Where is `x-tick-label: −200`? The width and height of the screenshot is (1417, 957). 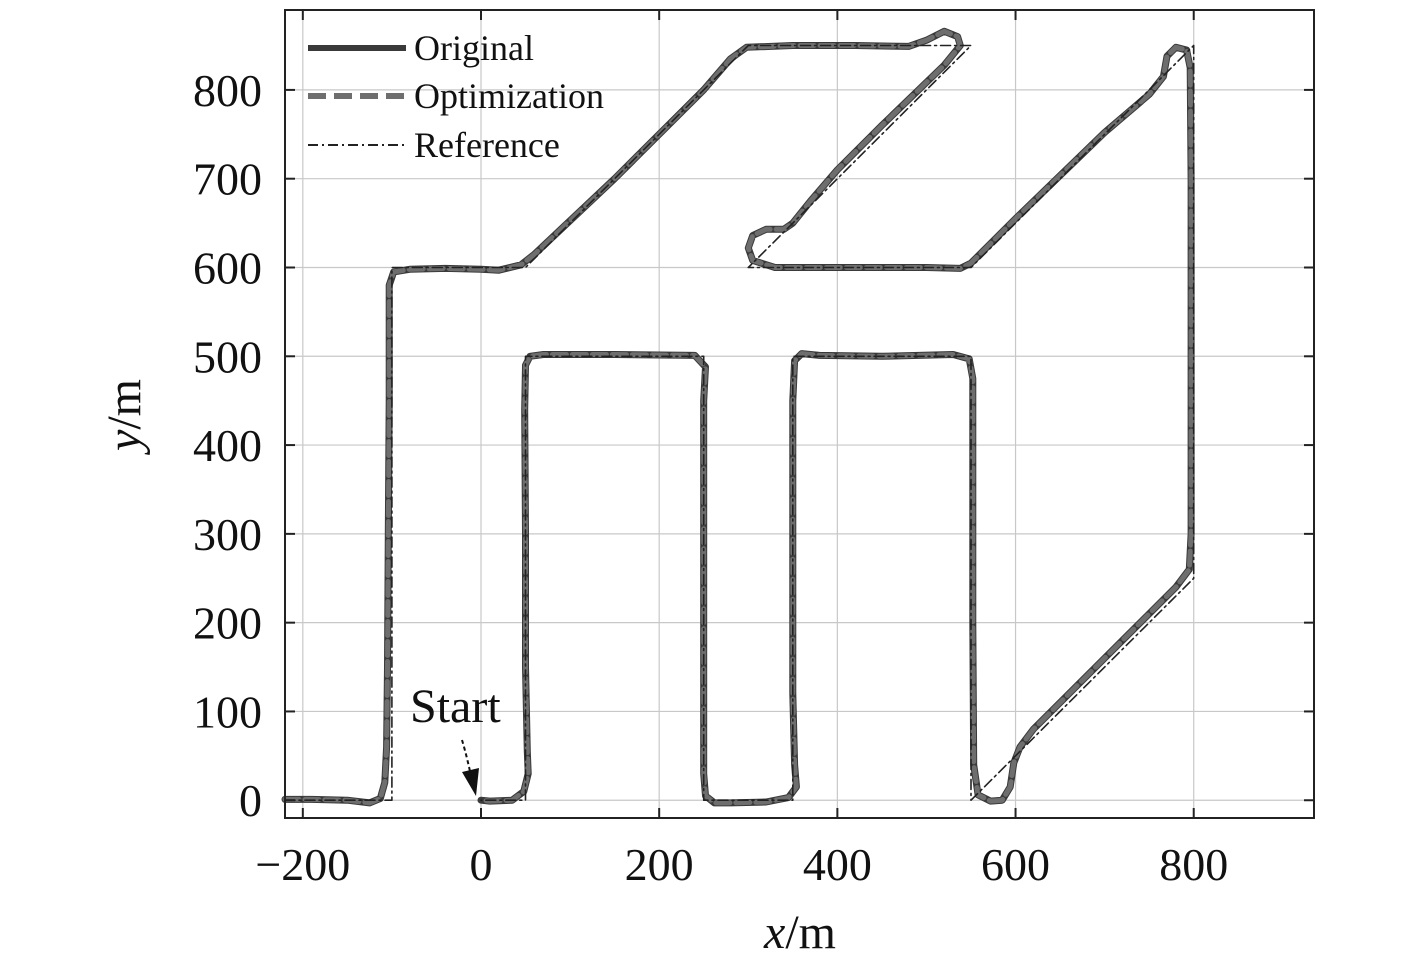 x-tick-label: −200 is located at coordinates (302, 864).